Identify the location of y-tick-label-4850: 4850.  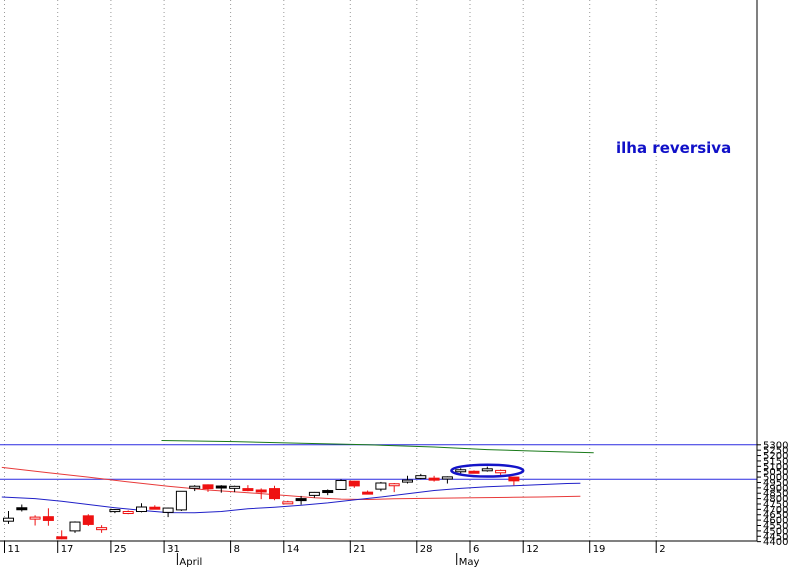
(775, 494).